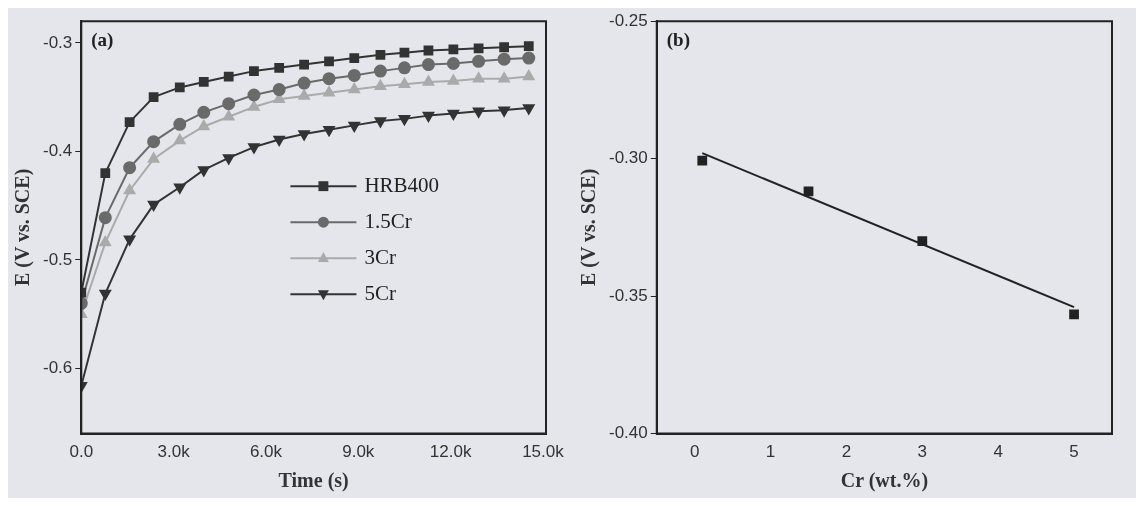 The height and width of the screenshot is (506, 1144). Describe the element at coordinates (678, 39) in the screenshot. I see `annotation: (b)` at that location.